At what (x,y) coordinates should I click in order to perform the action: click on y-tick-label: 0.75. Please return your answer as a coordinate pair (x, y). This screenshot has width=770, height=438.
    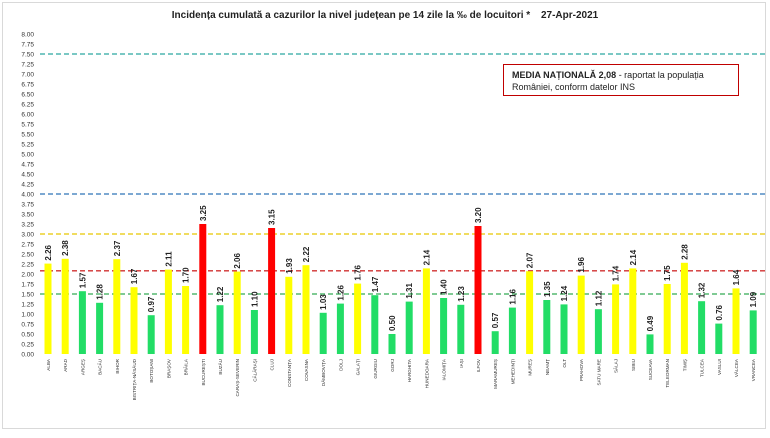
    Looking at the image, I should click on (27, 325).